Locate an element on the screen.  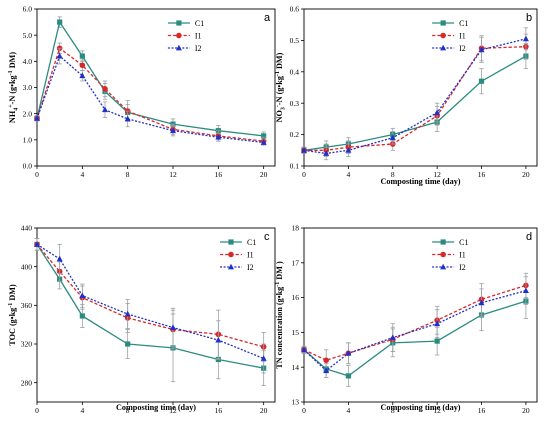
legend-marker-I2 is located at coordinates (443, 266).